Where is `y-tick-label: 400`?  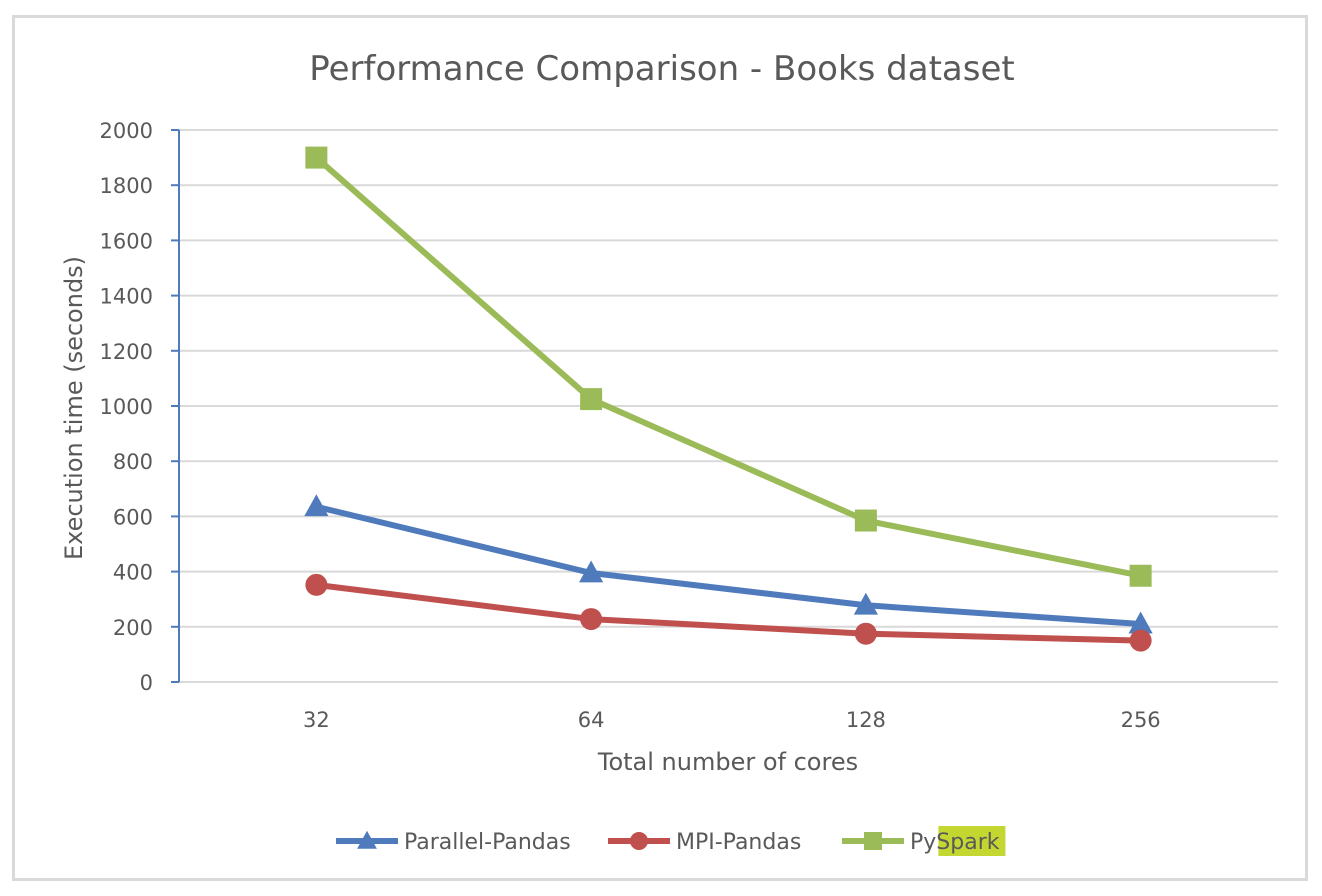
y-tick-label: 400 is located at coordinates (133, 573).